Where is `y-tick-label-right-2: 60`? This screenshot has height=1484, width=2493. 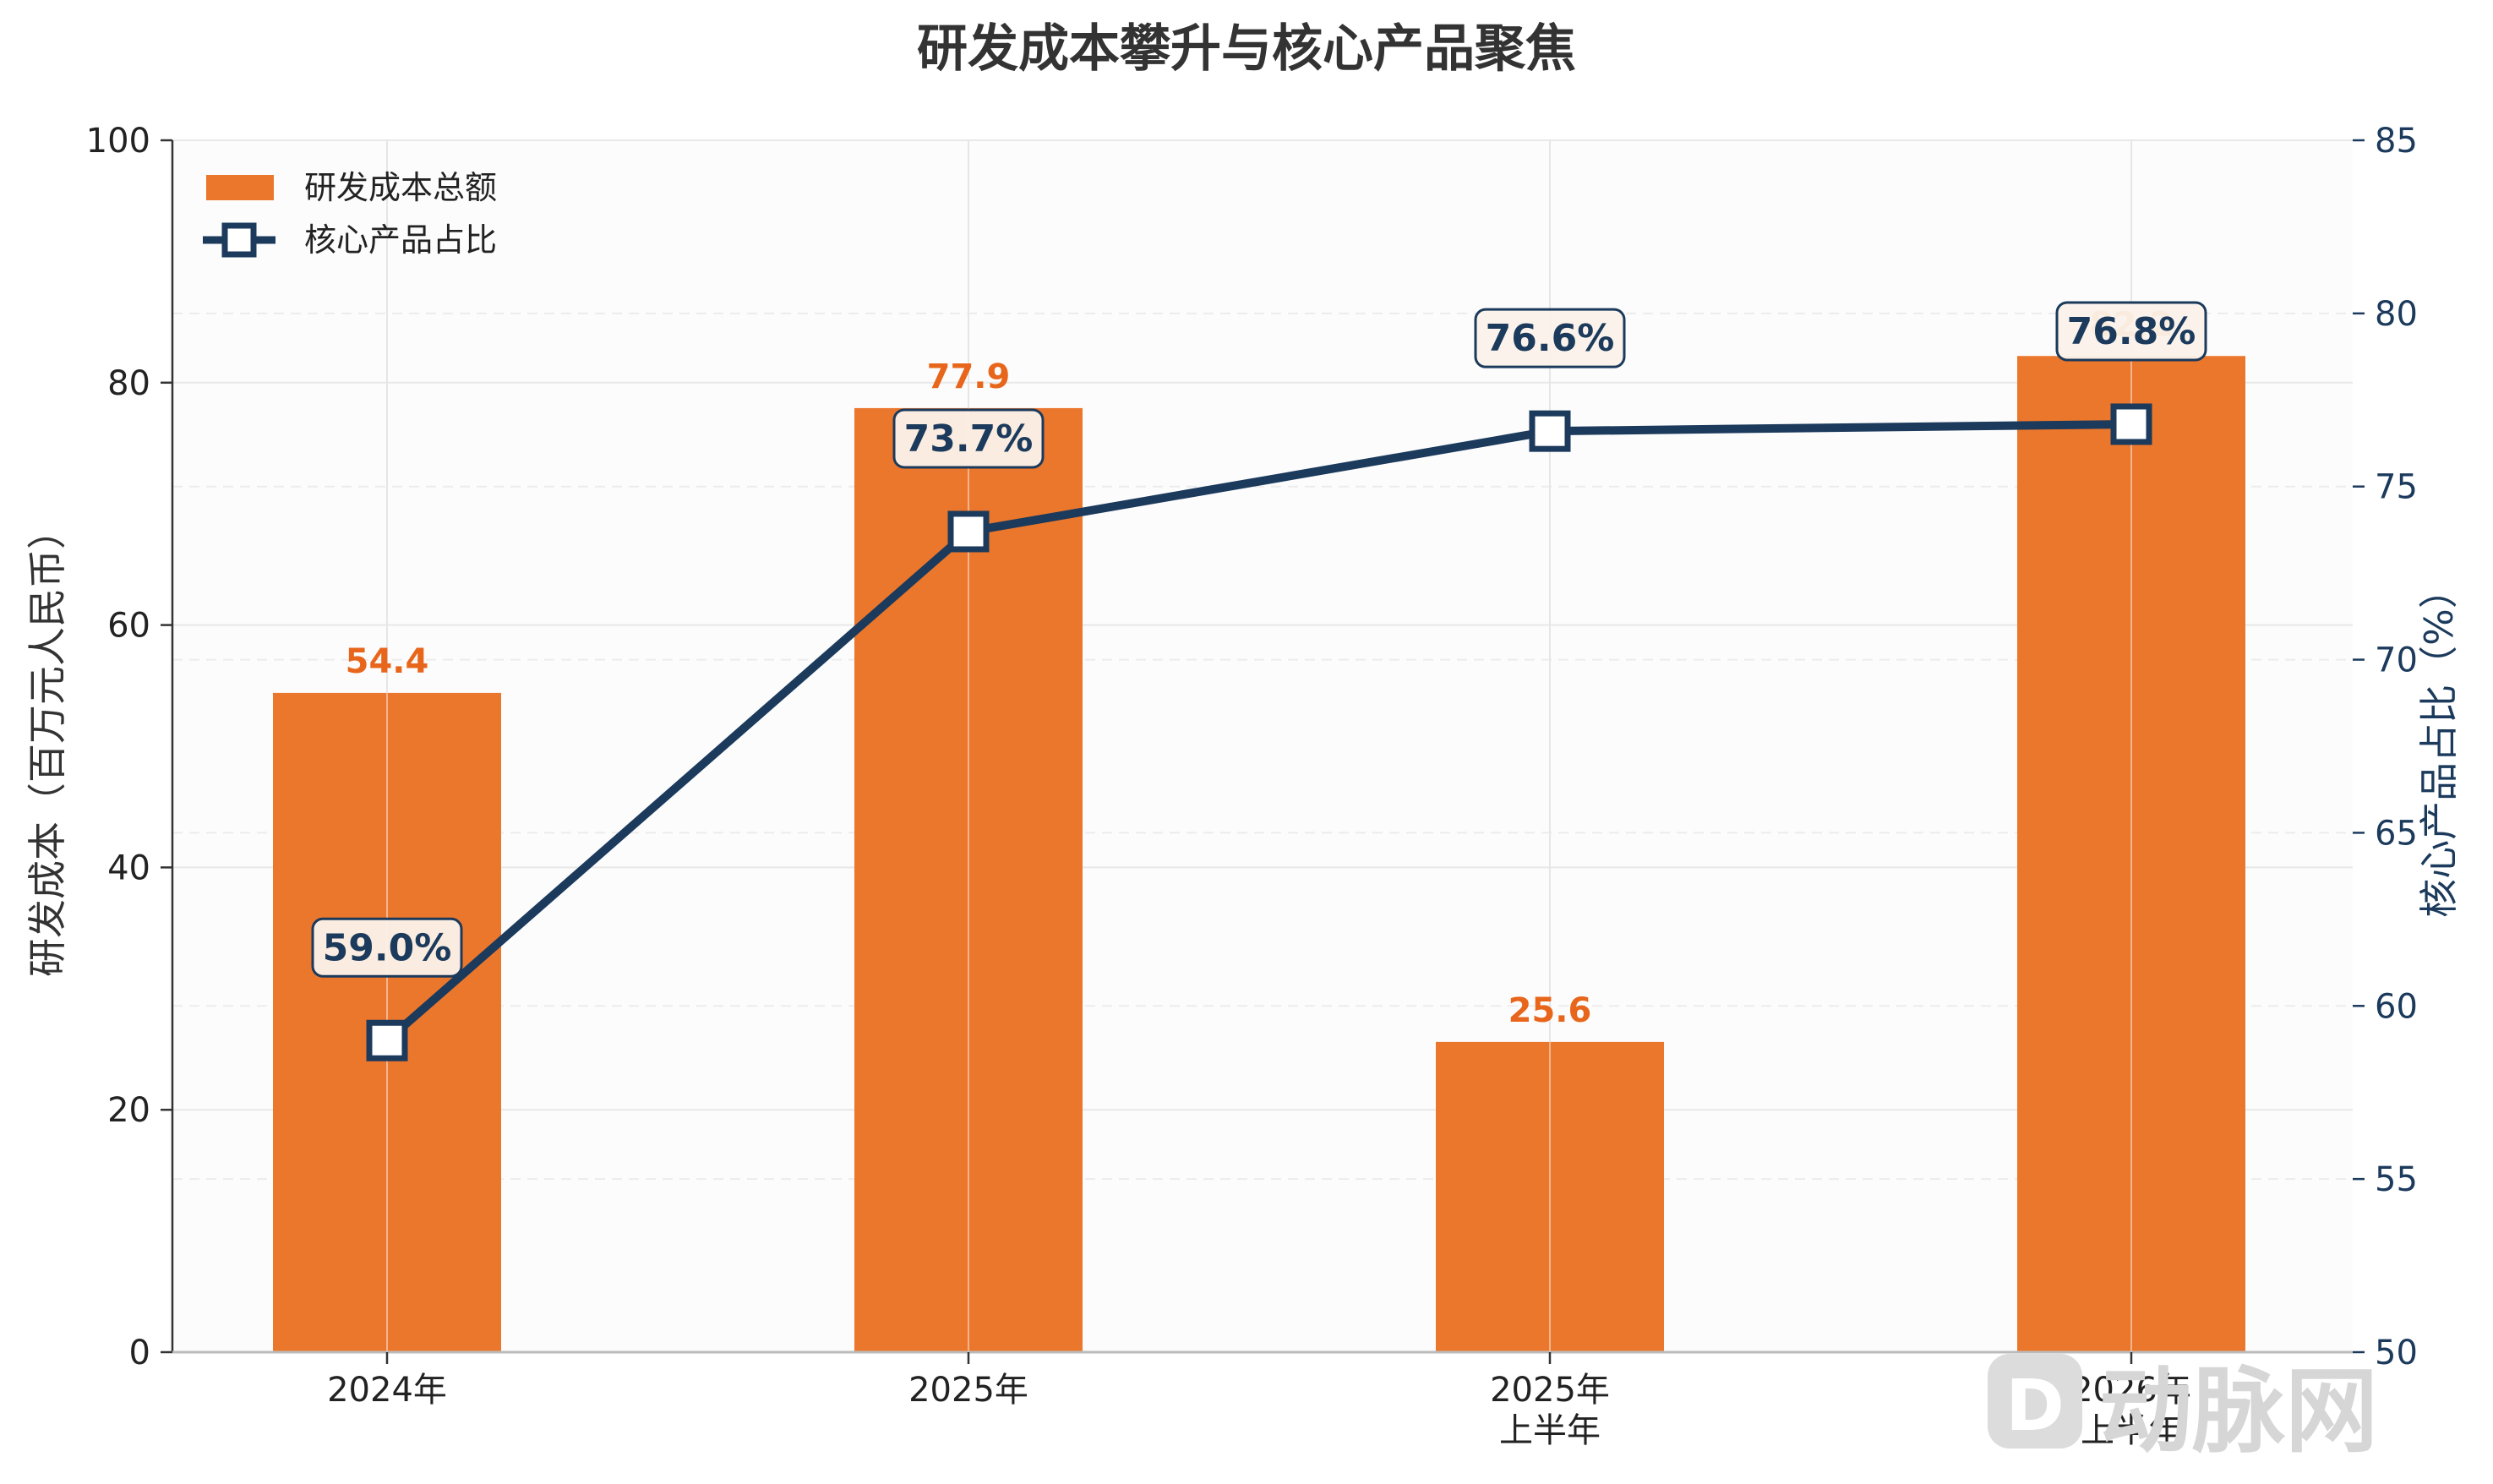
y-tick-label-right-2: 60 is located at coordinates (2396, 1007).